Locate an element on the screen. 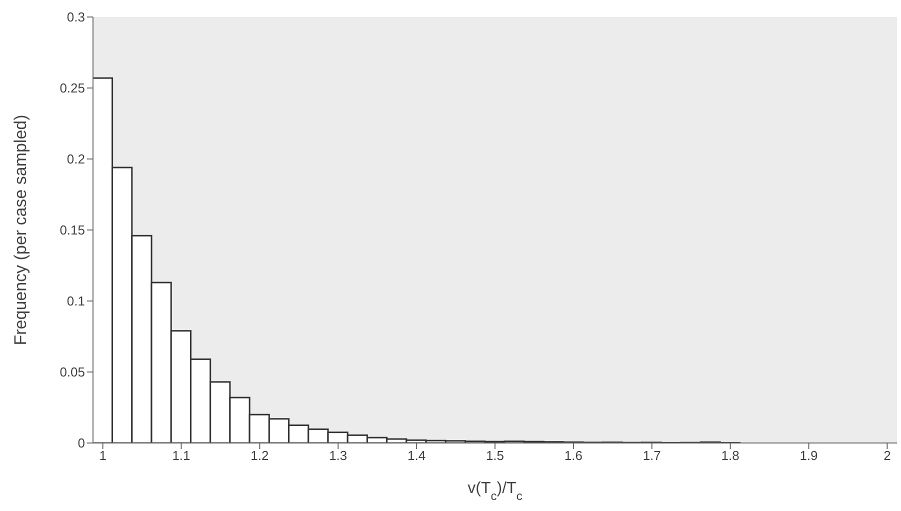 Image resolution: width=901 pixels, height=511 pixels. y-tick-label: 0.2 is located at coordinates (75, 159).